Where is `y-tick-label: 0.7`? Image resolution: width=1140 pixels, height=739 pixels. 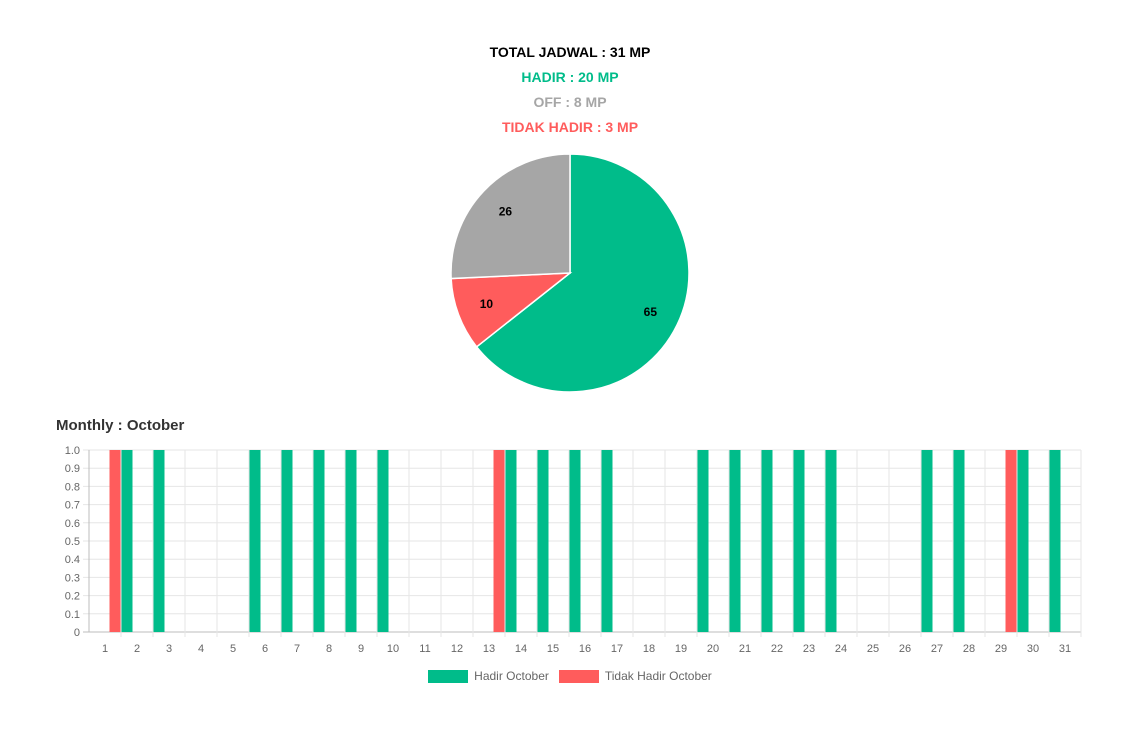
y-tick-label: 0.7 is located at coordinates (72, 506).